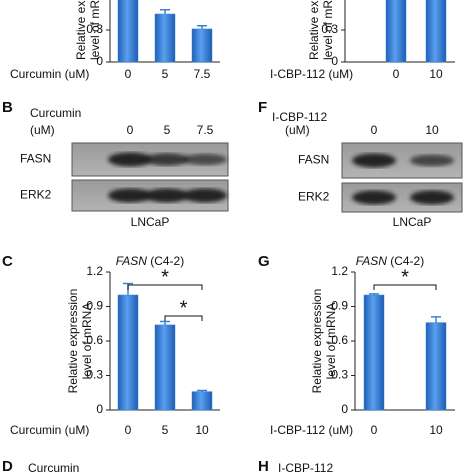 The image size is (474, 474). Describe the element at coordinates (7, 261) in the screenshot. I see `panel-letter: C` at that location.